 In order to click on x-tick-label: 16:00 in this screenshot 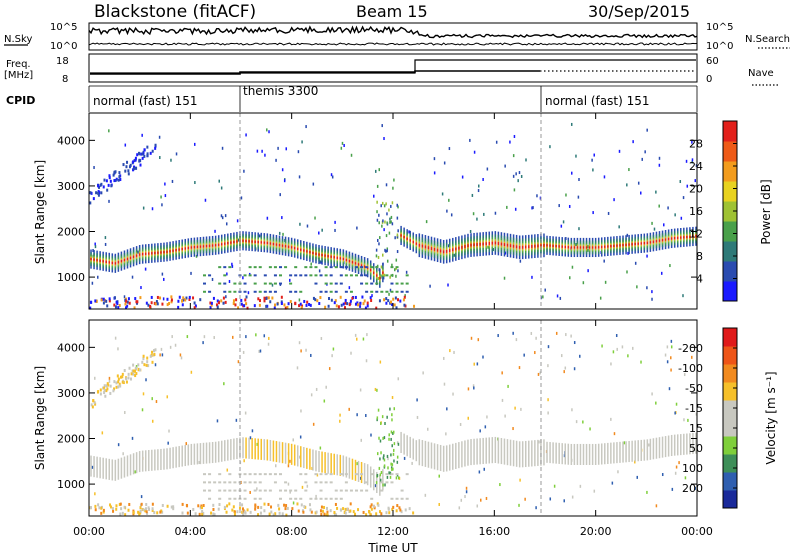, I will do `click(494, 531)`.